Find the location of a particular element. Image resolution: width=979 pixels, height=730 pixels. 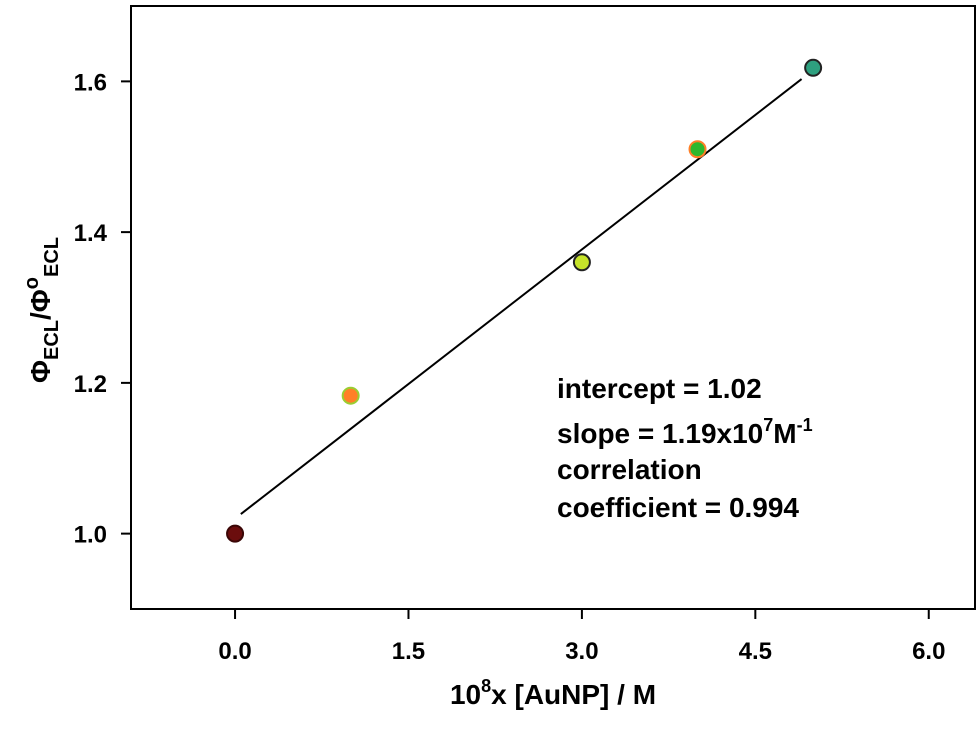

y-tick-label: 1.6 is located at coordinates (90, 82).